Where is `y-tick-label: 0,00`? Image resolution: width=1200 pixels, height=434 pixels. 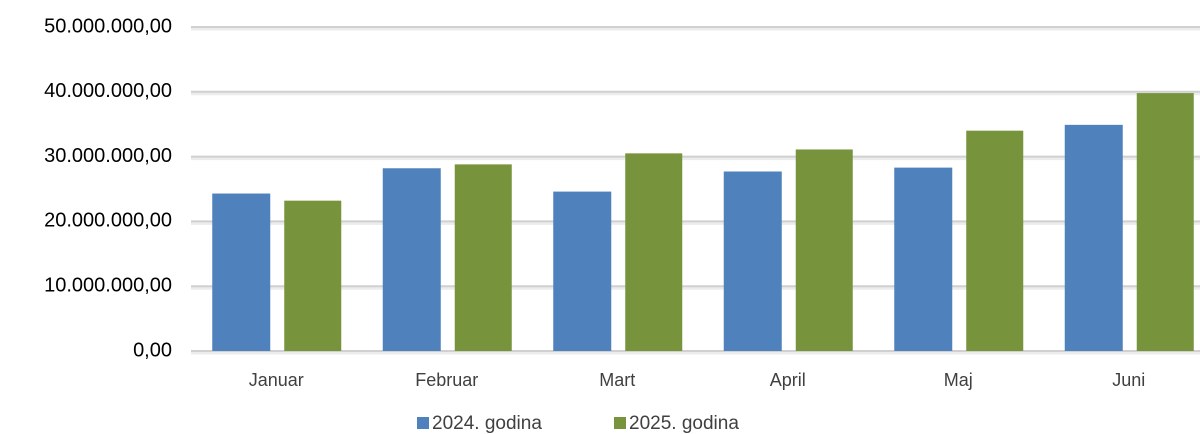
y-tick-label: 0,00 is located at coordinates (152, 350).